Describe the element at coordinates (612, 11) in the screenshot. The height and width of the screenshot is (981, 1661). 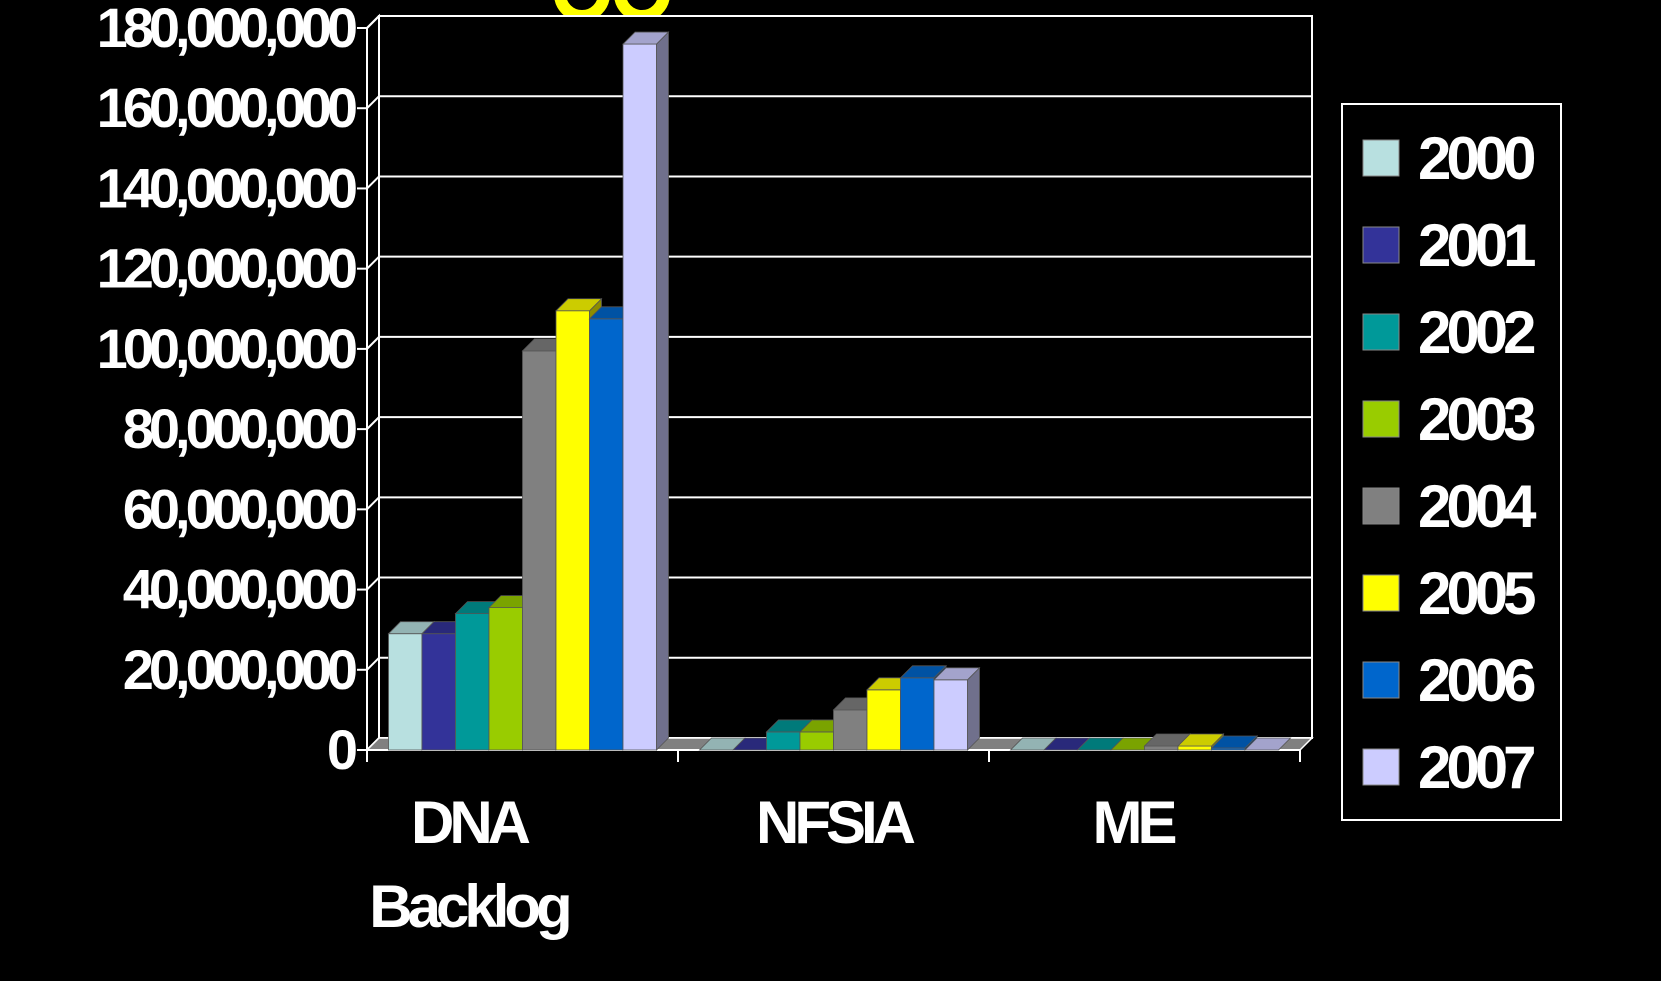
I see `title-fragment` at that location.